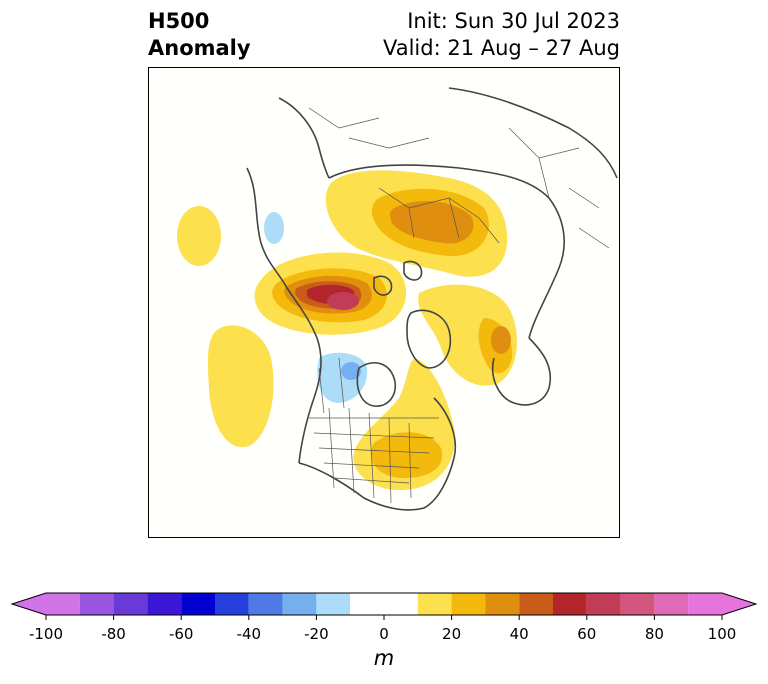 This screenshot has width=768, height=684. I want to click on coast-hudson-bay, so click(376, 384).